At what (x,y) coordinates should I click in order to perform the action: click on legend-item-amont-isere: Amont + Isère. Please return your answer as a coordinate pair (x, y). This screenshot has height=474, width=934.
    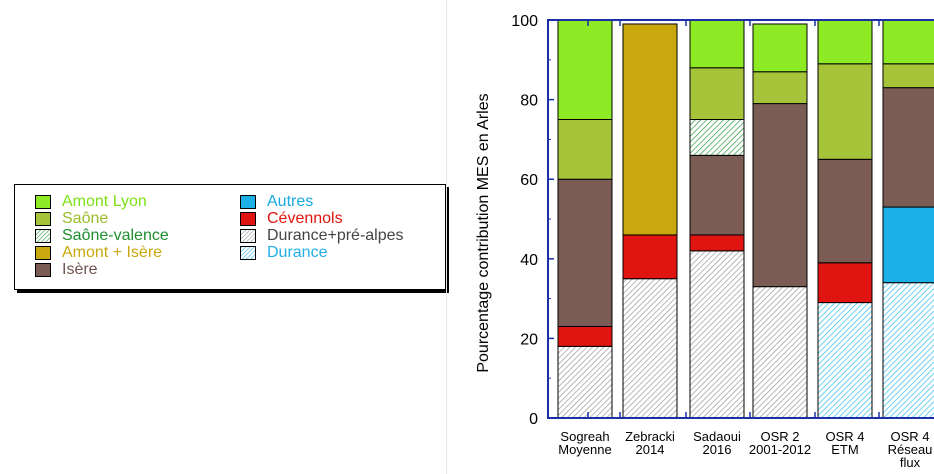
    Looking at the image, I should click on (98, 252).